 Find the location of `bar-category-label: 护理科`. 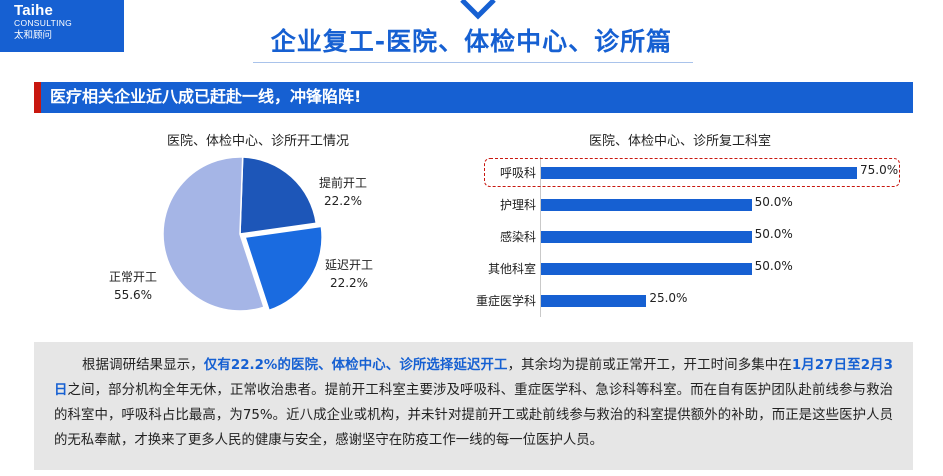

bar-category-label: 护理科 is located at coordinates (517, 205).